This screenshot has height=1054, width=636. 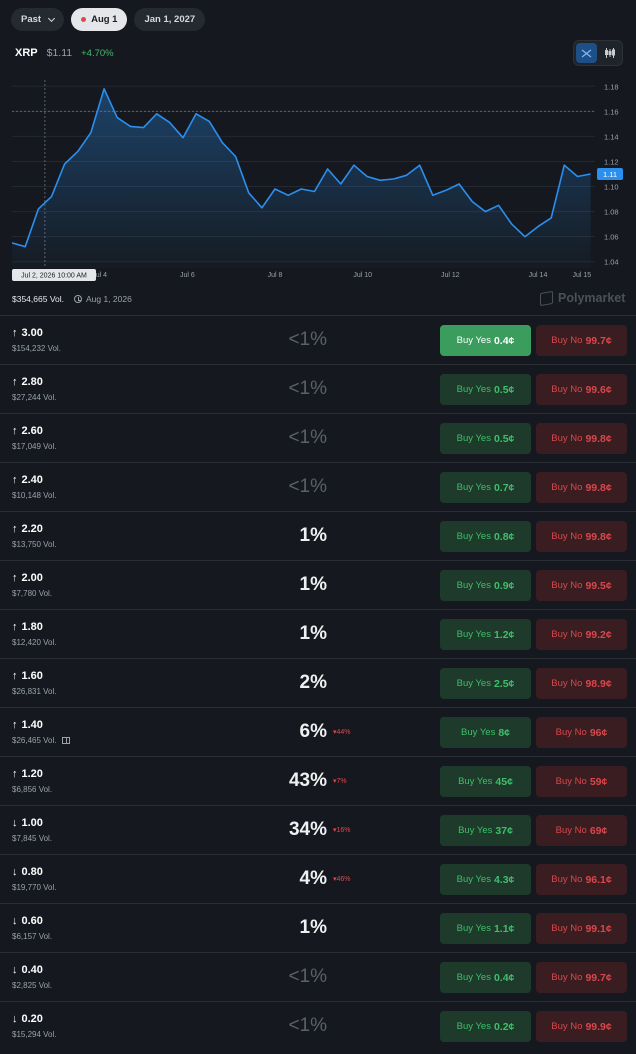 I want to click on market-volume: $15,294 Vol., so click(x=34, y=1034).